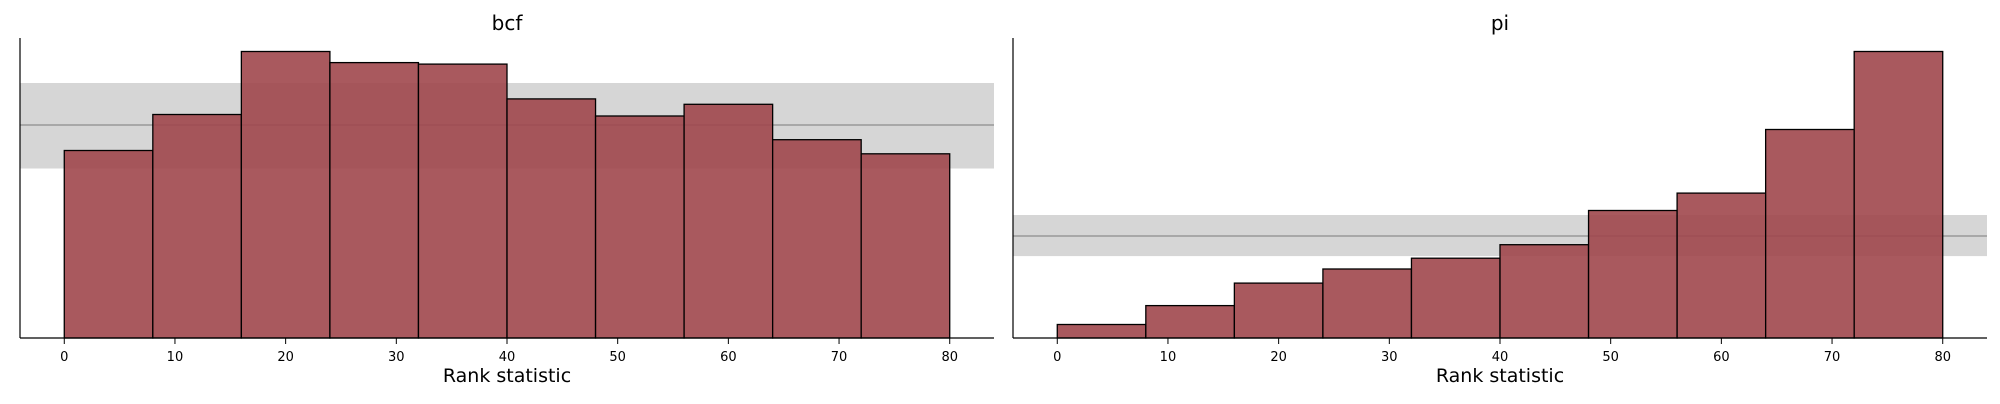  Describe the element at coordinates (1500, 23) in the screenshot. I see `chart-title: pi` at that location.